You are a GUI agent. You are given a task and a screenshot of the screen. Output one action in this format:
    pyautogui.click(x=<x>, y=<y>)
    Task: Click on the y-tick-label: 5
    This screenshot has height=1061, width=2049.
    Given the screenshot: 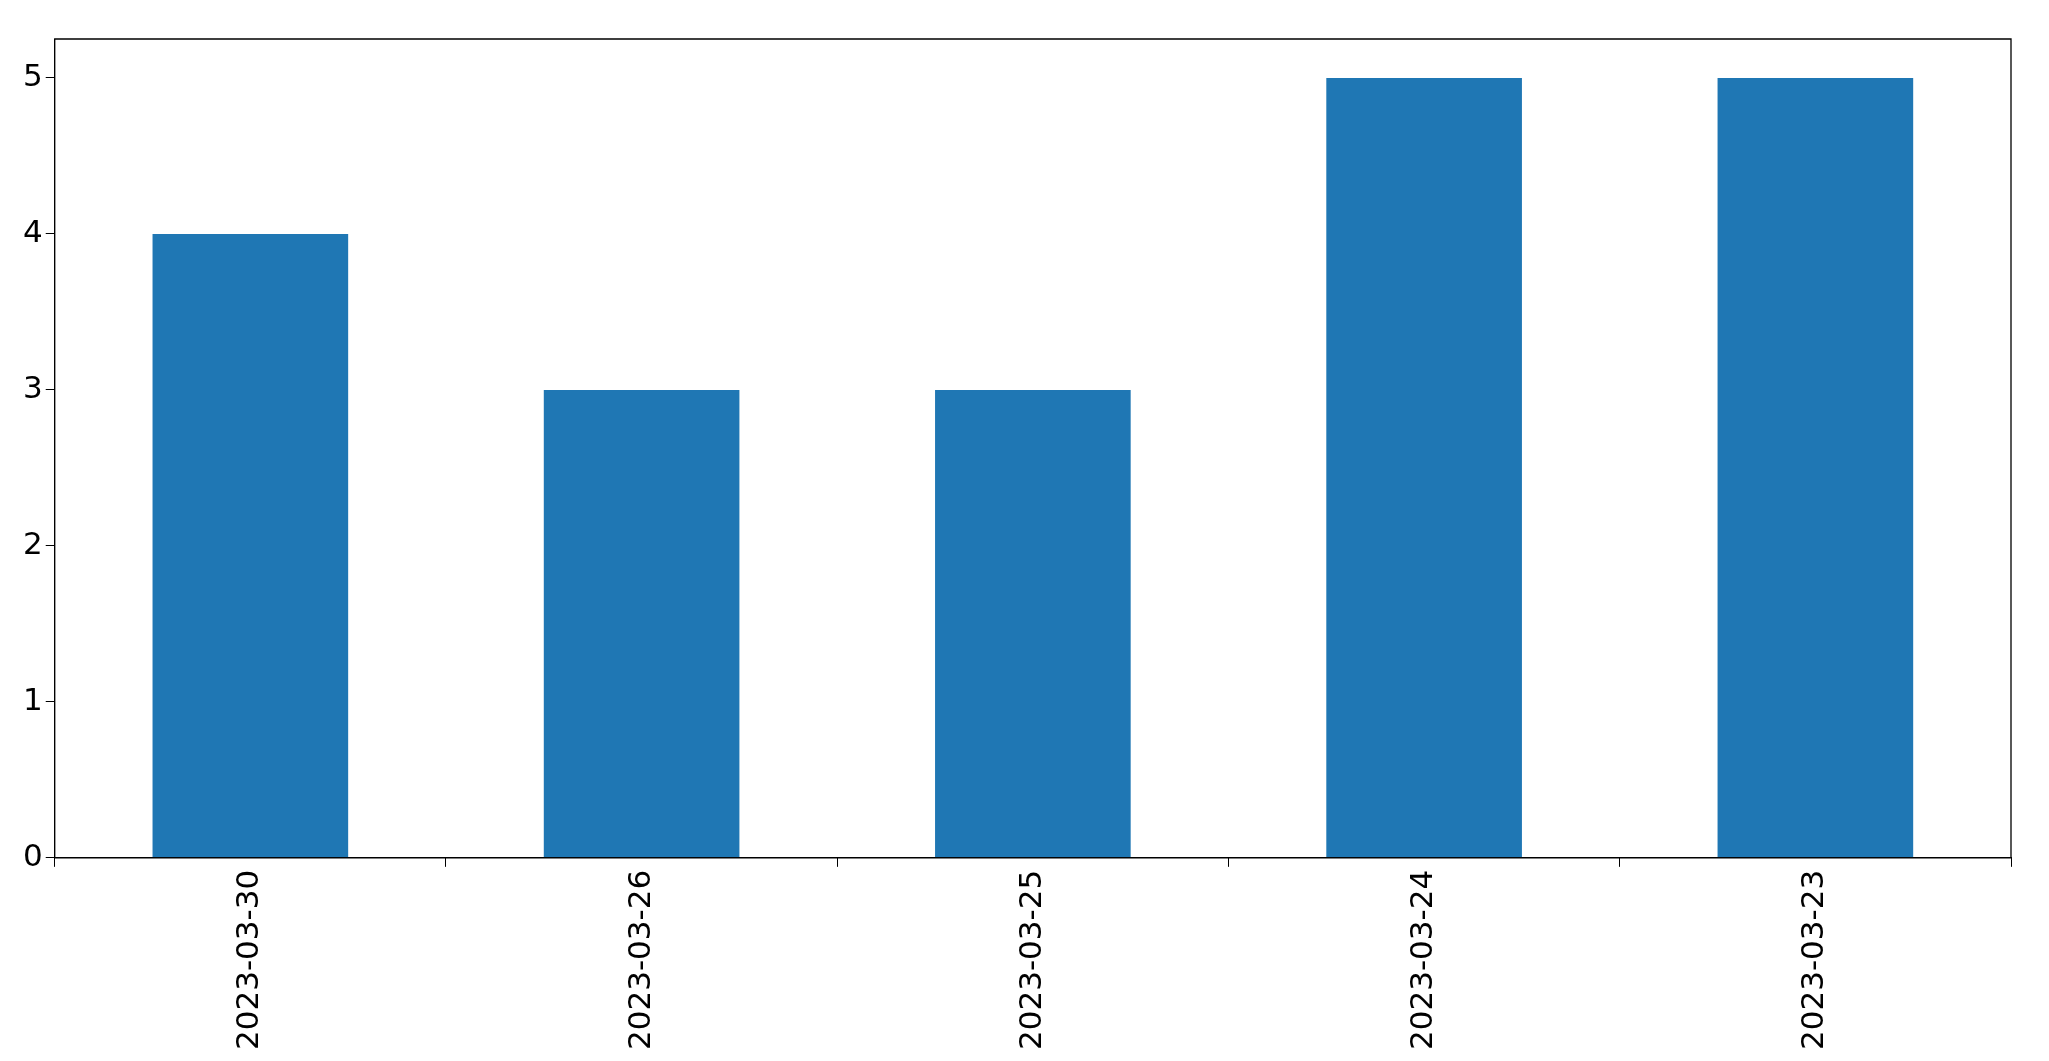 What is the action you would take?
    pyautogui.click(x=32, y=75)
    